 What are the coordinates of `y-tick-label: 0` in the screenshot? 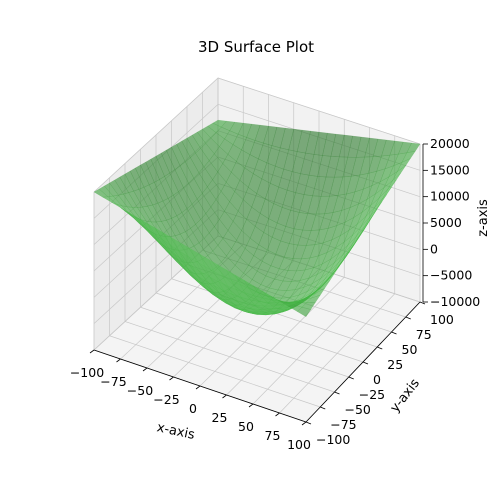 It's located at (377, 379).